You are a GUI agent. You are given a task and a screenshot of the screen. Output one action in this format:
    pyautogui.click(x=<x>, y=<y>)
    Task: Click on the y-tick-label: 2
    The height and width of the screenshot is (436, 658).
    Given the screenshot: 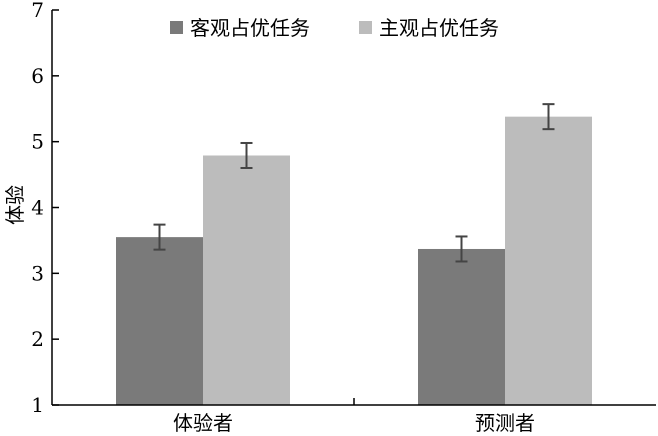 What is the action you would take?
    pyautogui.click(x=37, y=339)
    